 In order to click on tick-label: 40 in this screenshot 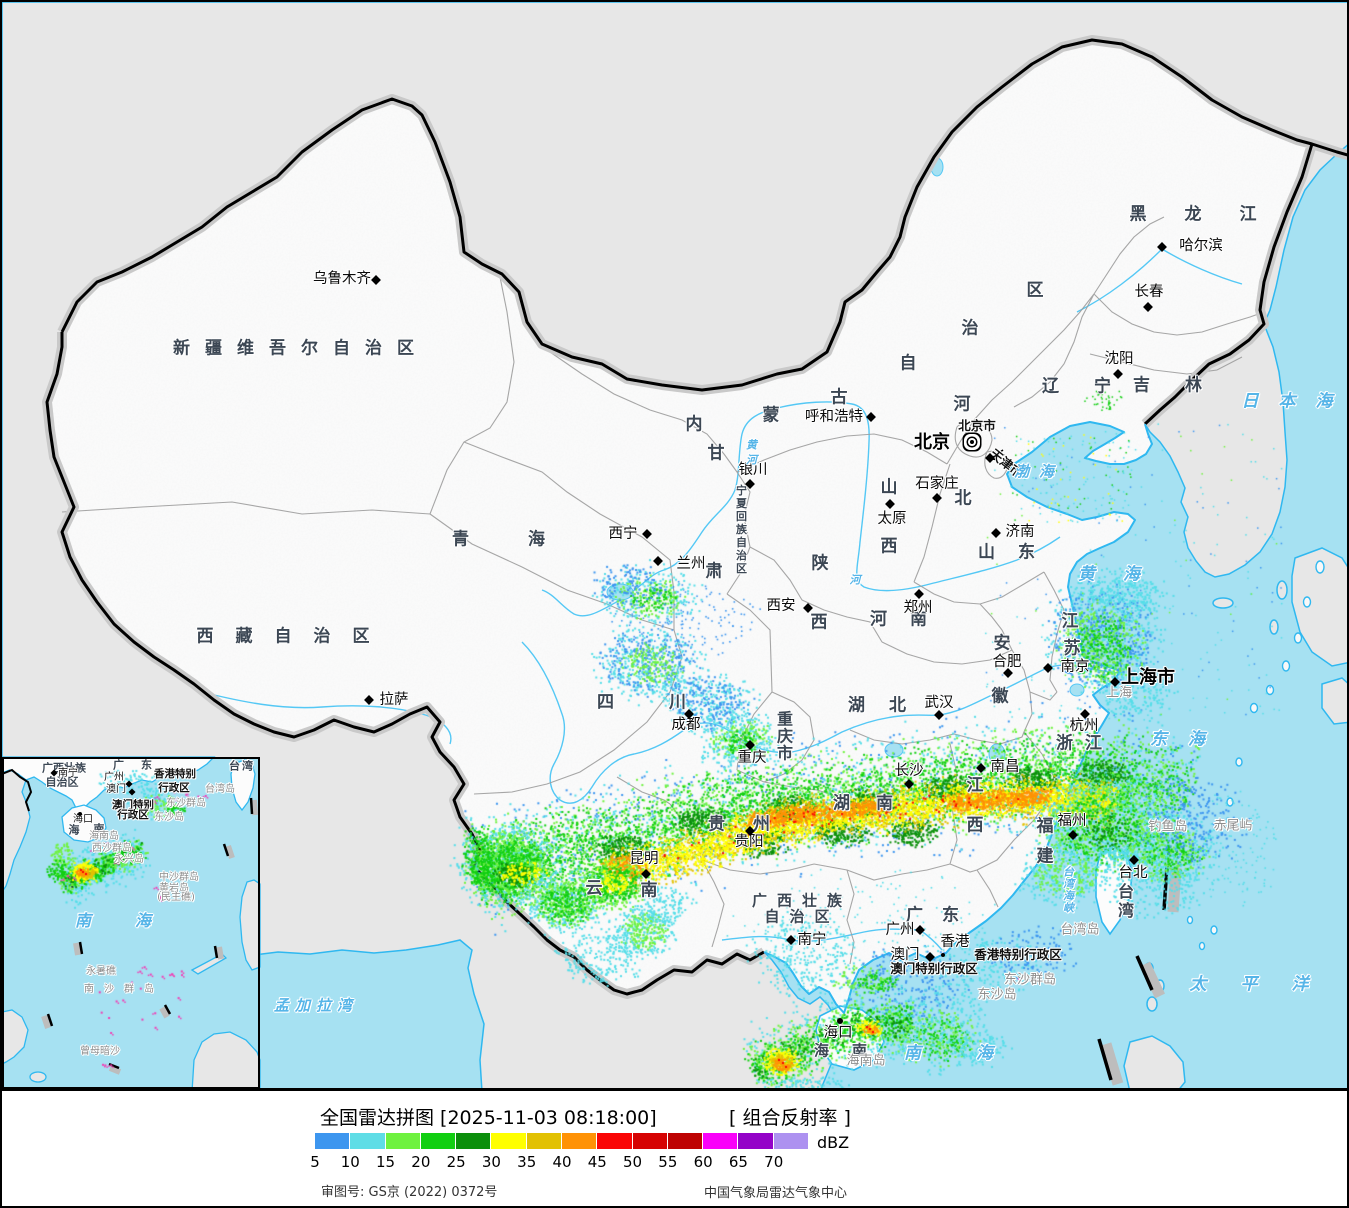, I will do `click(562, 1162)`.